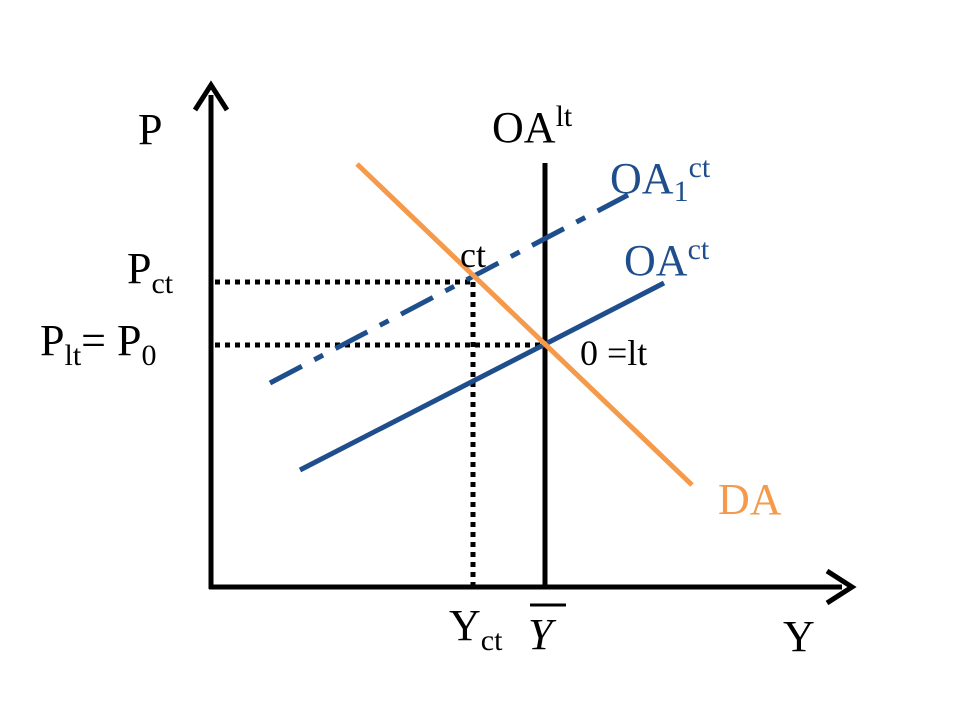 The image size is (960, 720). What do you see at coordinates (211, 96) in the screenshot?
I see `y-axis-arrow` at bounding box center [211, 96].